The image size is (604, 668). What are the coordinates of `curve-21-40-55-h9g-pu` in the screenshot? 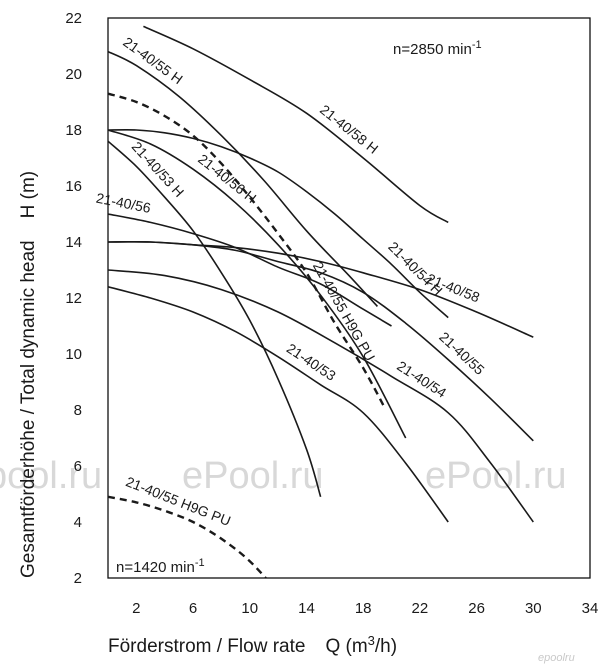 It's located at (188, 536).